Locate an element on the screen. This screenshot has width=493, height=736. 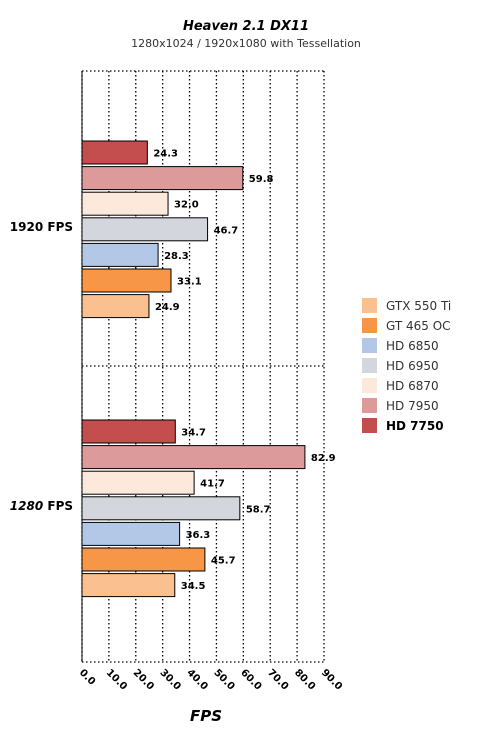
bar-value-label: 46.7 is located at coordinates (226, 230).